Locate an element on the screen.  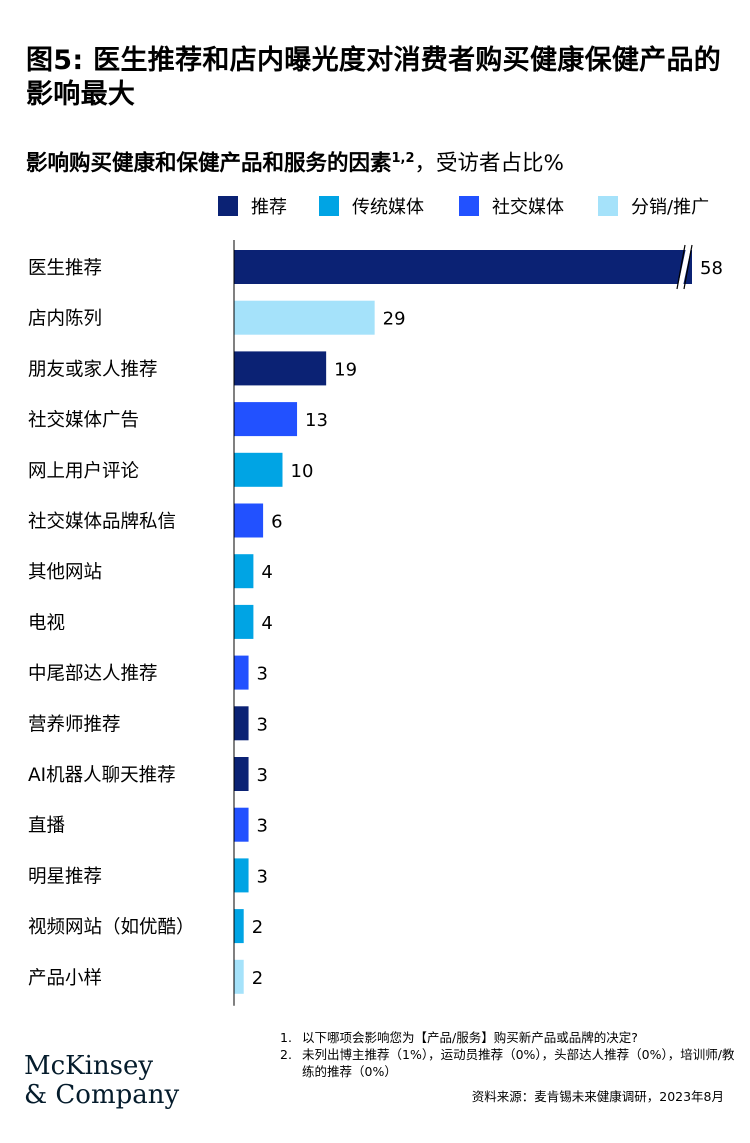
category-label: 明星推荐 is located at coordinates (65, 876).